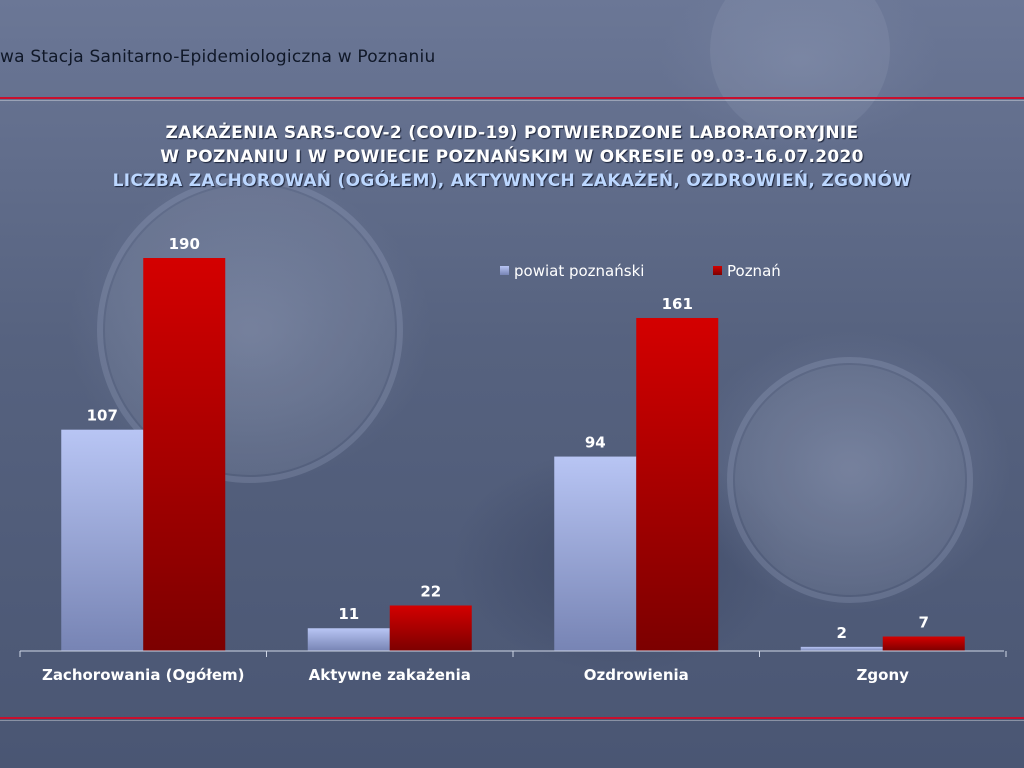  I want to click on data-label-powiat-2: 94, so click(595, 443).